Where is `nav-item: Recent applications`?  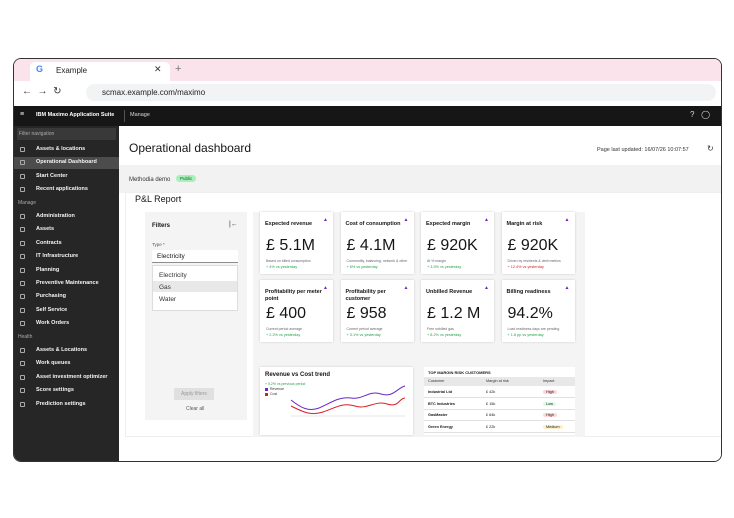 nav-item: Recent applications is located at coordinates (62, 189).